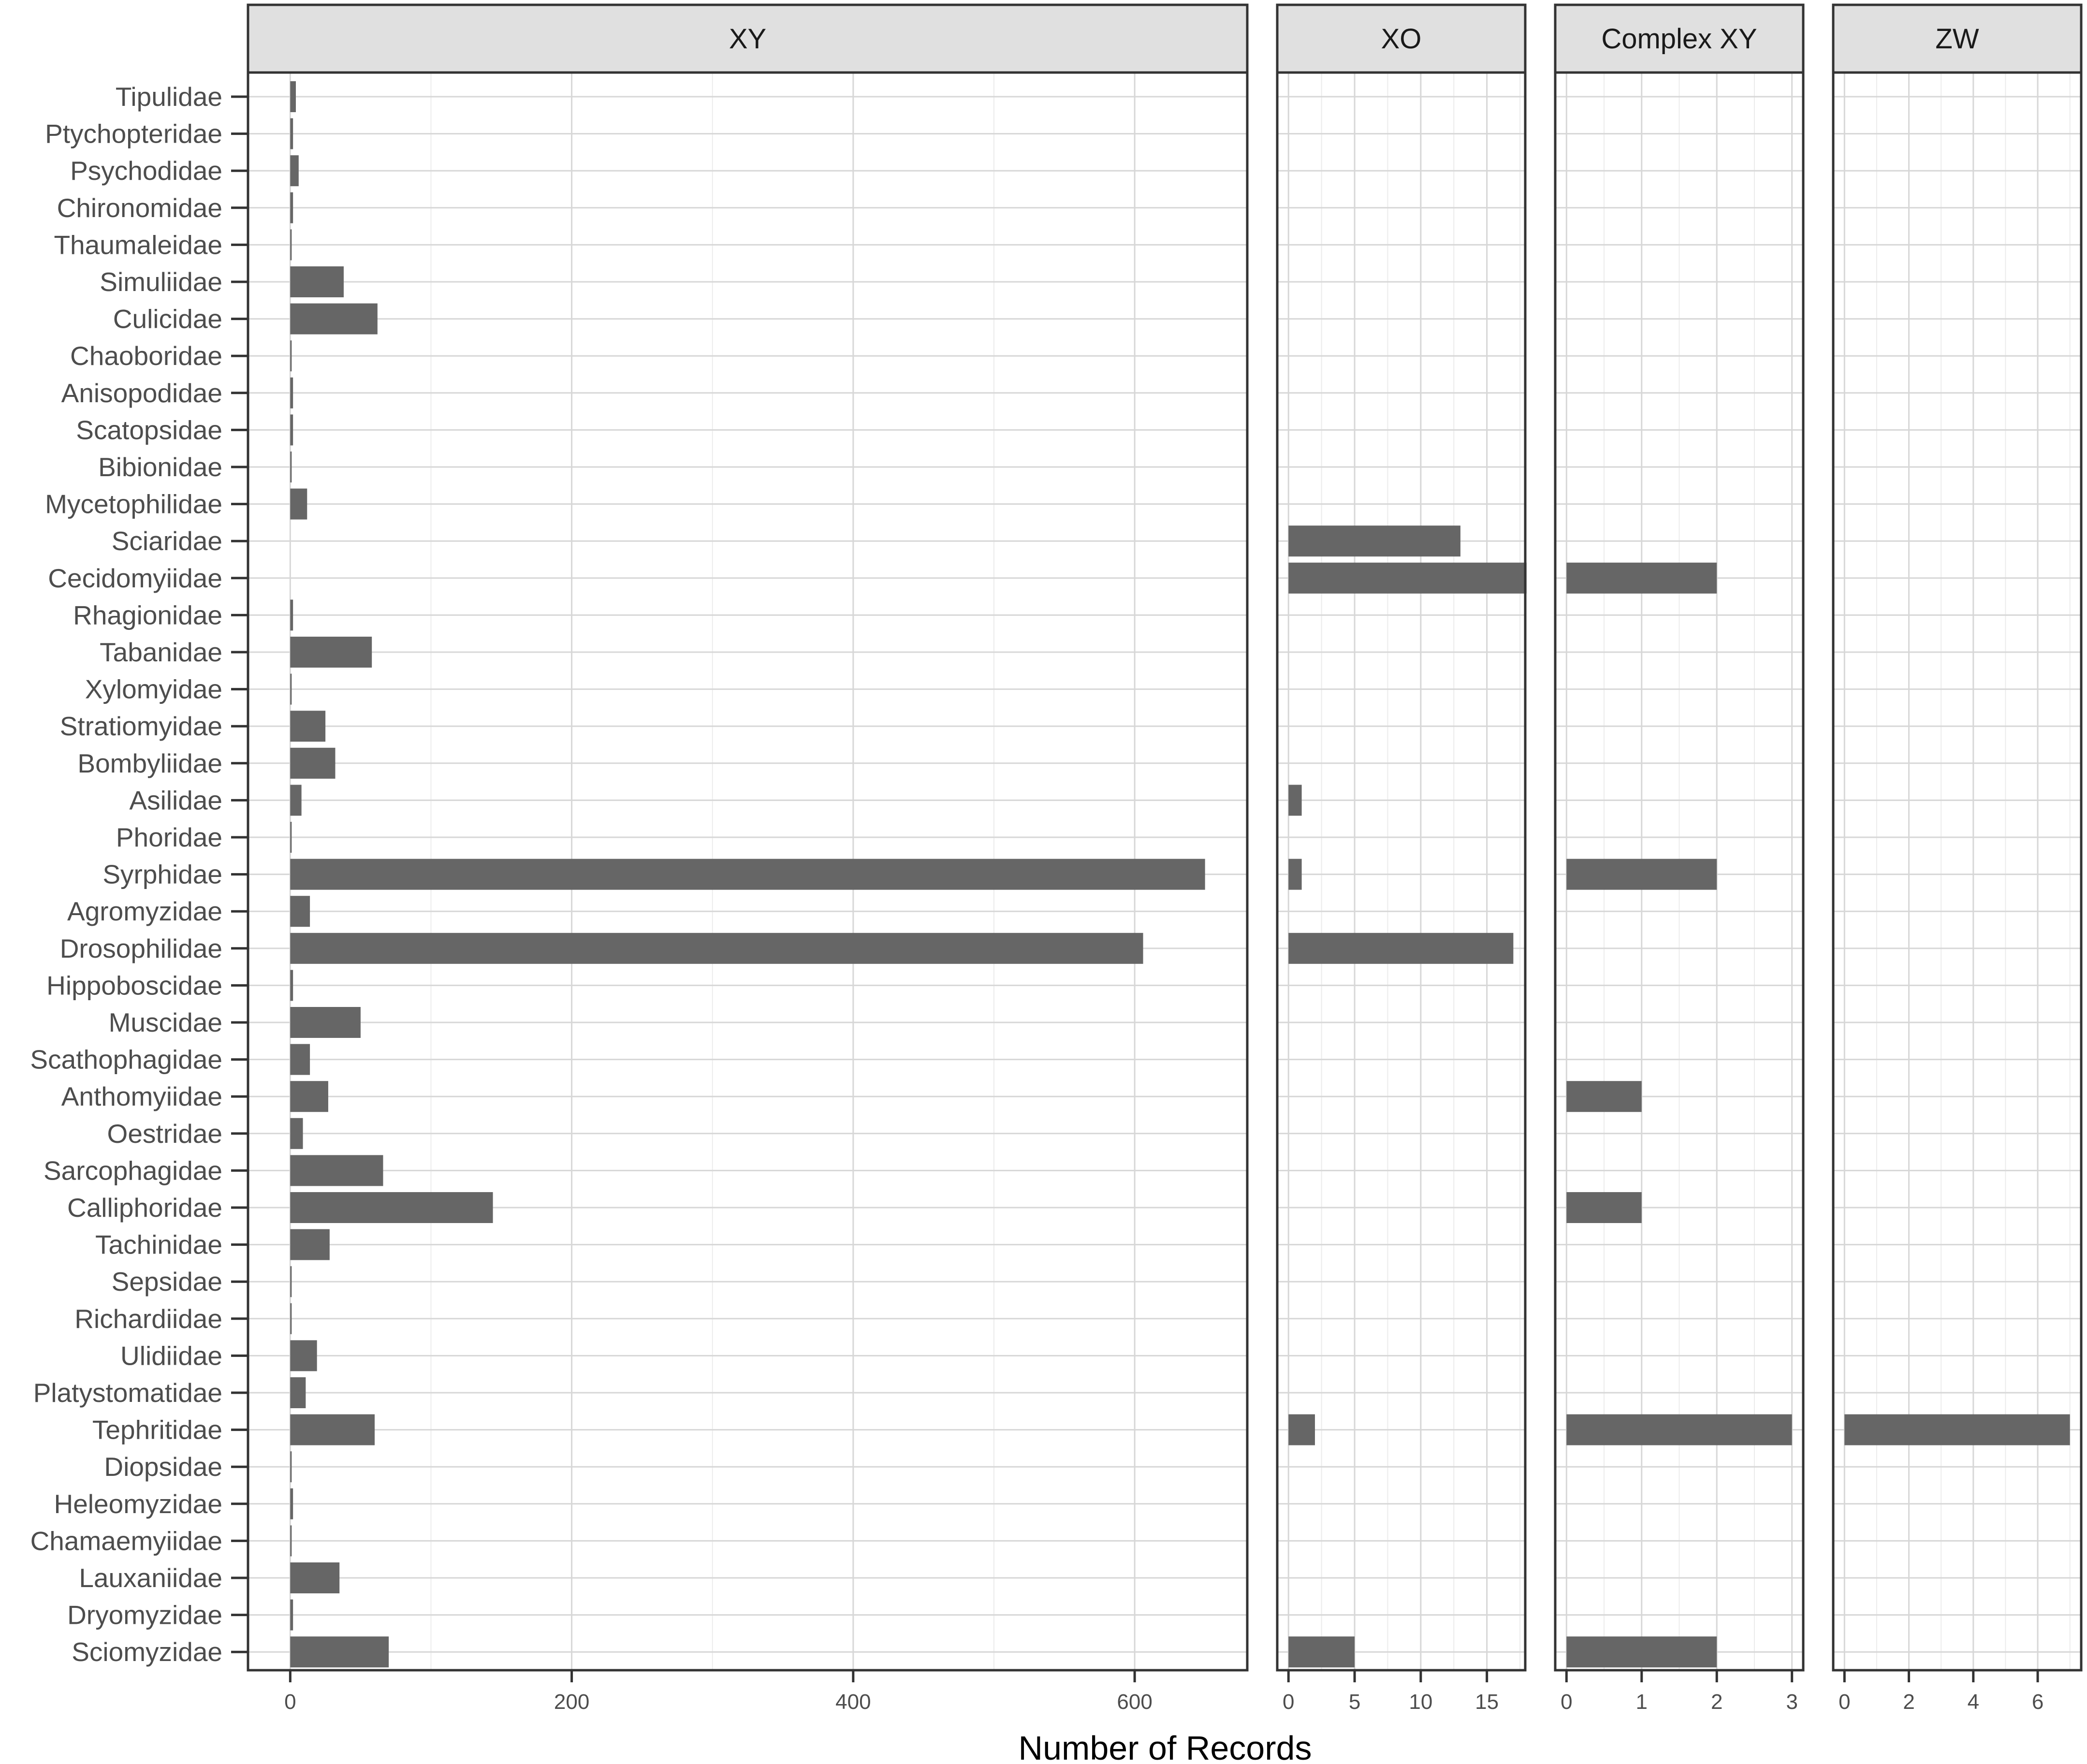 Image resolution: width=2087 pixels, height=1764 pixels. I want to click on category-label-agromyzidae: Agromyzidae, so click(144, 911).